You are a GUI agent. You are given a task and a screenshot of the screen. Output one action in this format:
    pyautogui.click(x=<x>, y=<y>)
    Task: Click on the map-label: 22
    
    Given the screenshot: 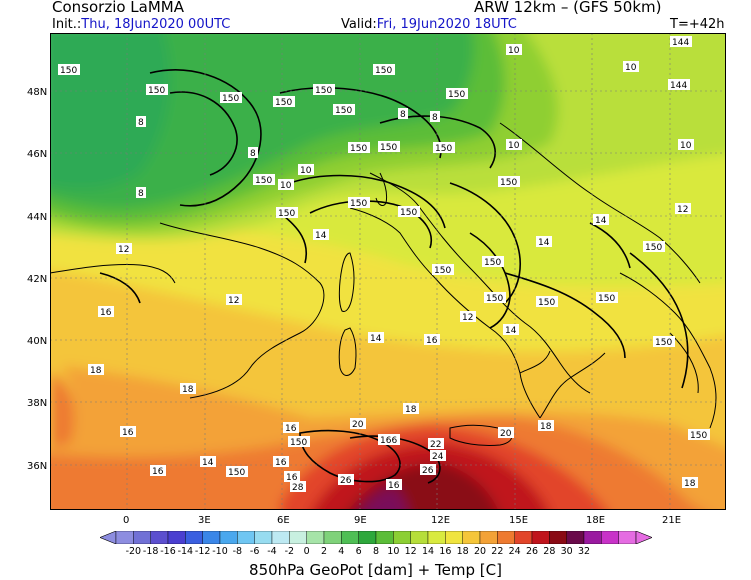 What is the action you would take?
    pyautogui.click(x=436, y=444)
    